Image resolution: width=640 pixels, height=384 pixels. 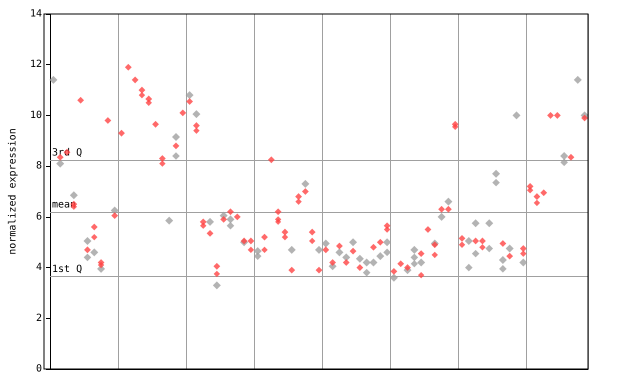 I want to click on ref-line-label: 1st Q, so click(x=67, y=269).